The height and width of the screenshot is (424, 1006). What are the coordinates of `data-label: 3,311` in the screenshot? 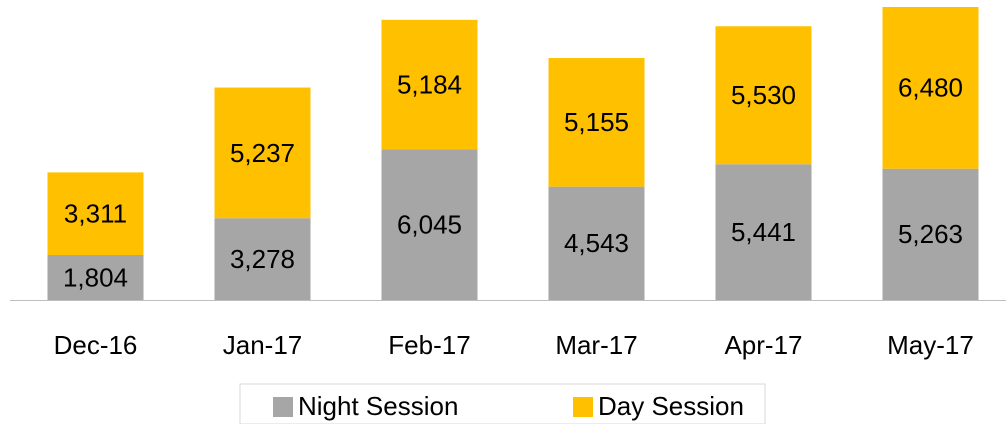 It's located at (95, 214).